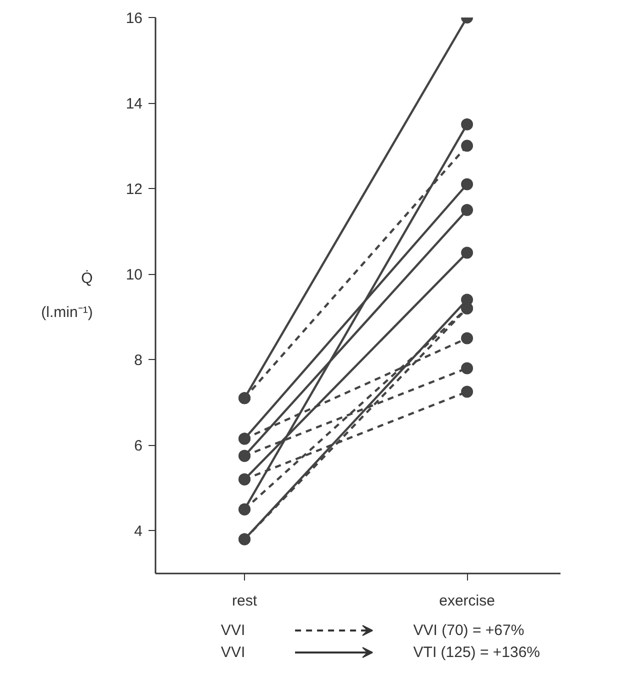 This screenshot has width=620, height=690. What do you see at coordinates (467, 601) in the screenshot?
I see `x-tick-label: exercise` at bounding box center [467, 601].